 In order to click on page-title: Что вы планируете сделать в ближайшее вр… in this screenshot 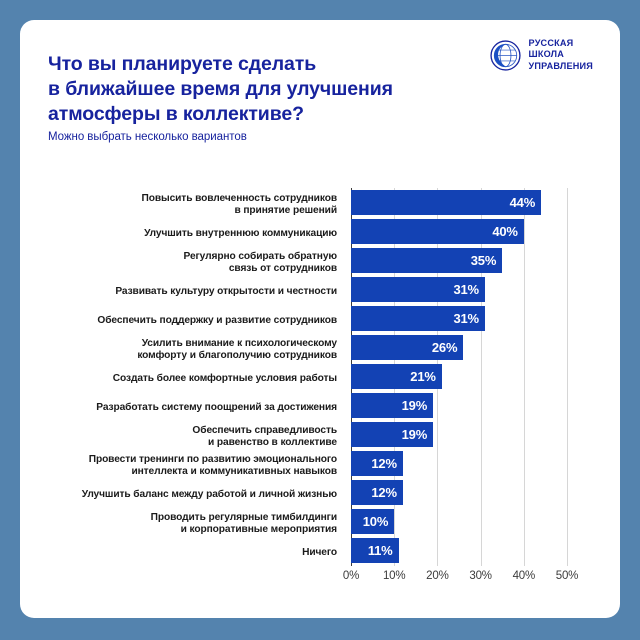, I will do `click(238, 89)`.